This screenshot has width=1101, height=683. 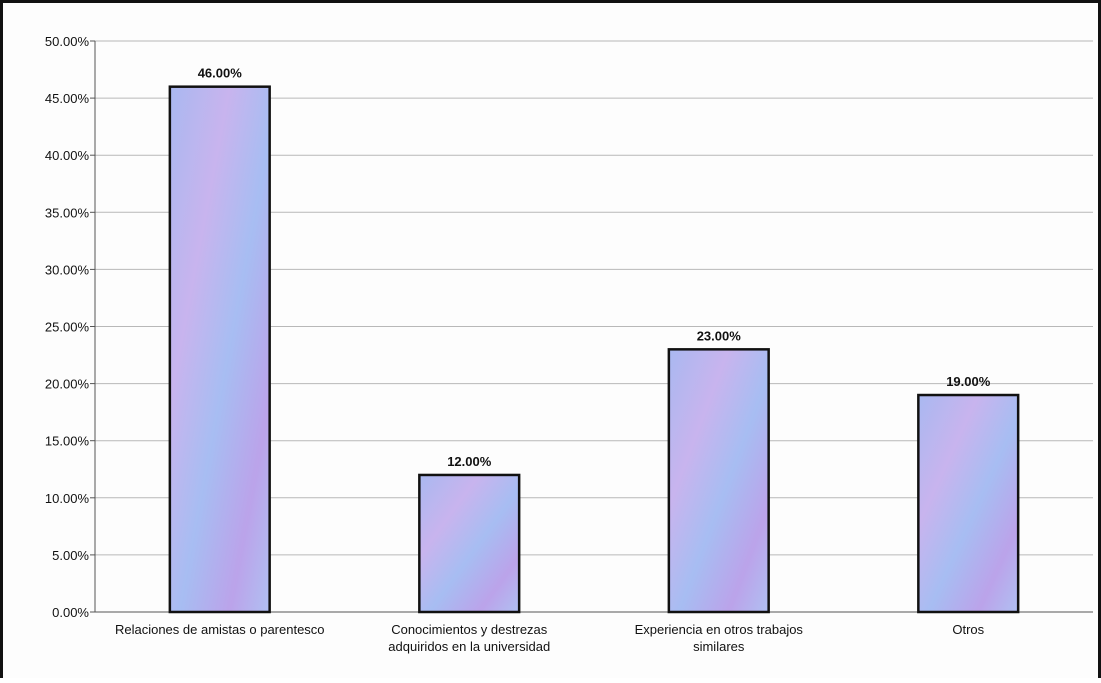 What do you see at coordinates (67, 269) in the screenshot?
I see `y-tick-label: 30.00%` at bounding box center [67, 269].